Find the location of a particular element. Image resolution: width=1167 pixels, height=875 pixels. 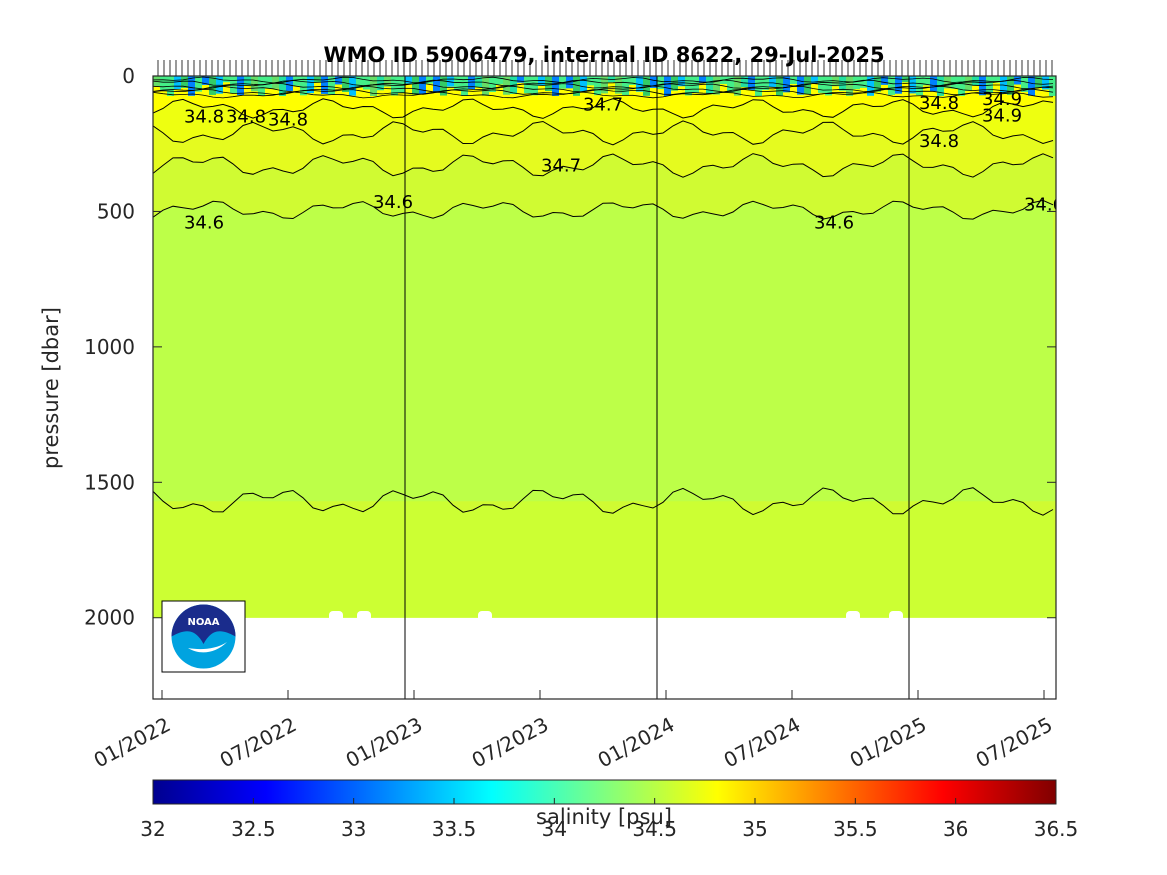

y-tick-label: 2000 is located at coordinates (109, 618).